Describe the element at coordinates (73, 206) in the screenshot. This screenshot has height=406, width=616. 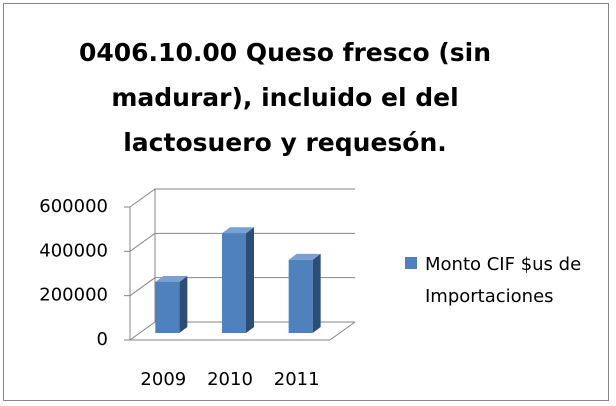
I see `y-tick-label: 600000` at that location.